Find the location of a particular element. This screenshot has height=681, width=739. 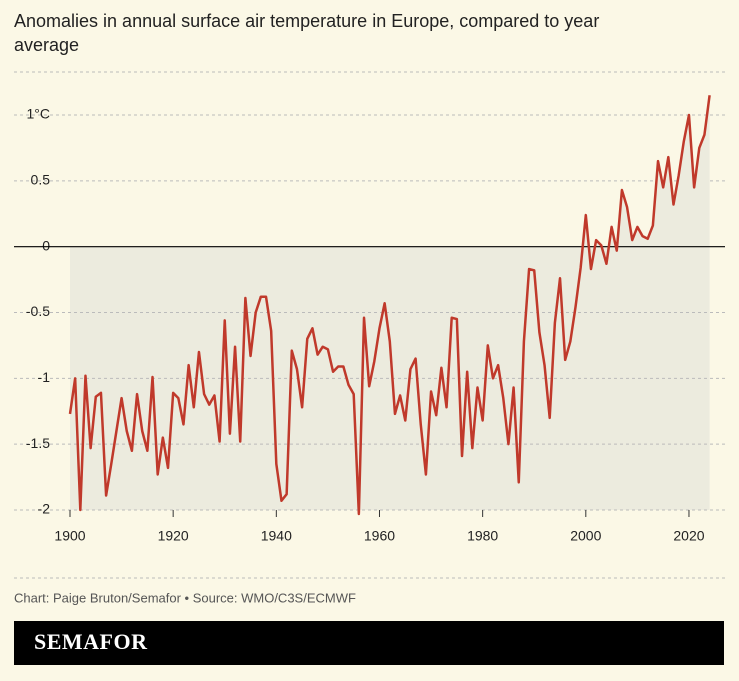

x-tick-label: 2000 is located at coordinates (585, 536).